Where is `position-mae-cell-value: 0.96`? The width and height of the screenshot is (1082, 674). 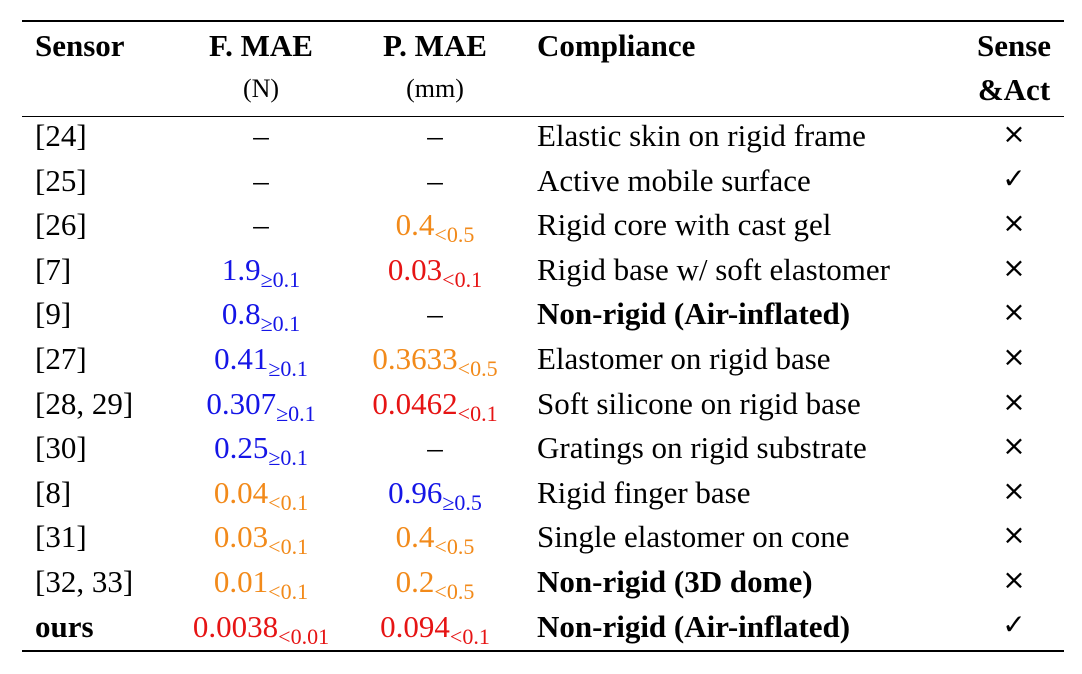
position-mae-cell-value: 0.96 is located at coordinates (415, 492).